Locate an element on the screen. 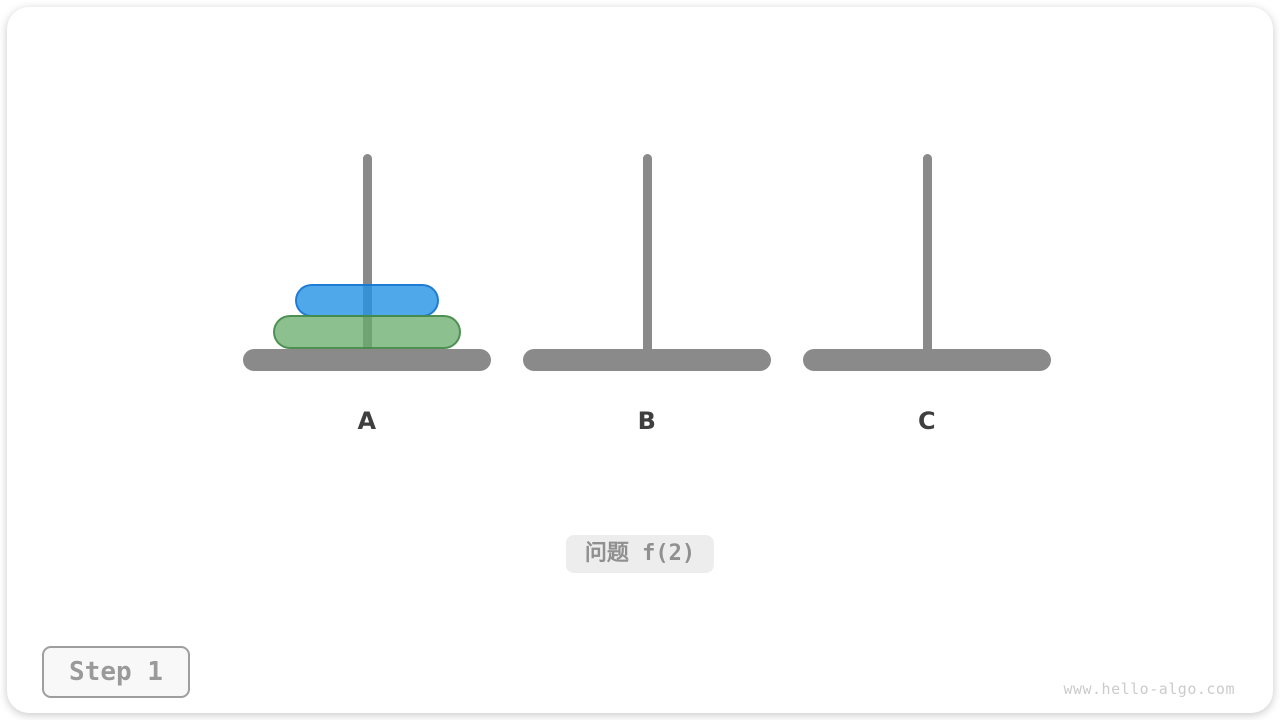  problem-badge: 问题 f(2) is located at coordinates (640, 554).